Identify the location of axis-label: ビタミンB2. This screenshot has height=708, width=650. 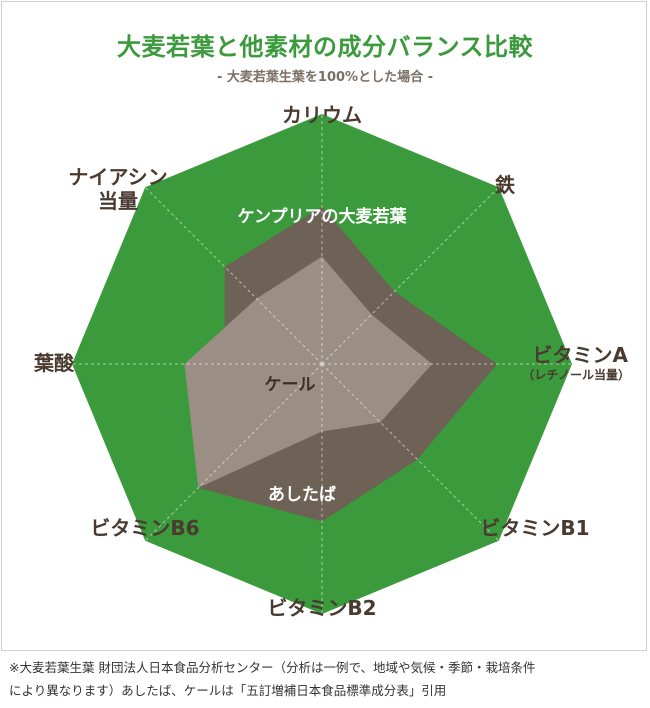
(321, 608).